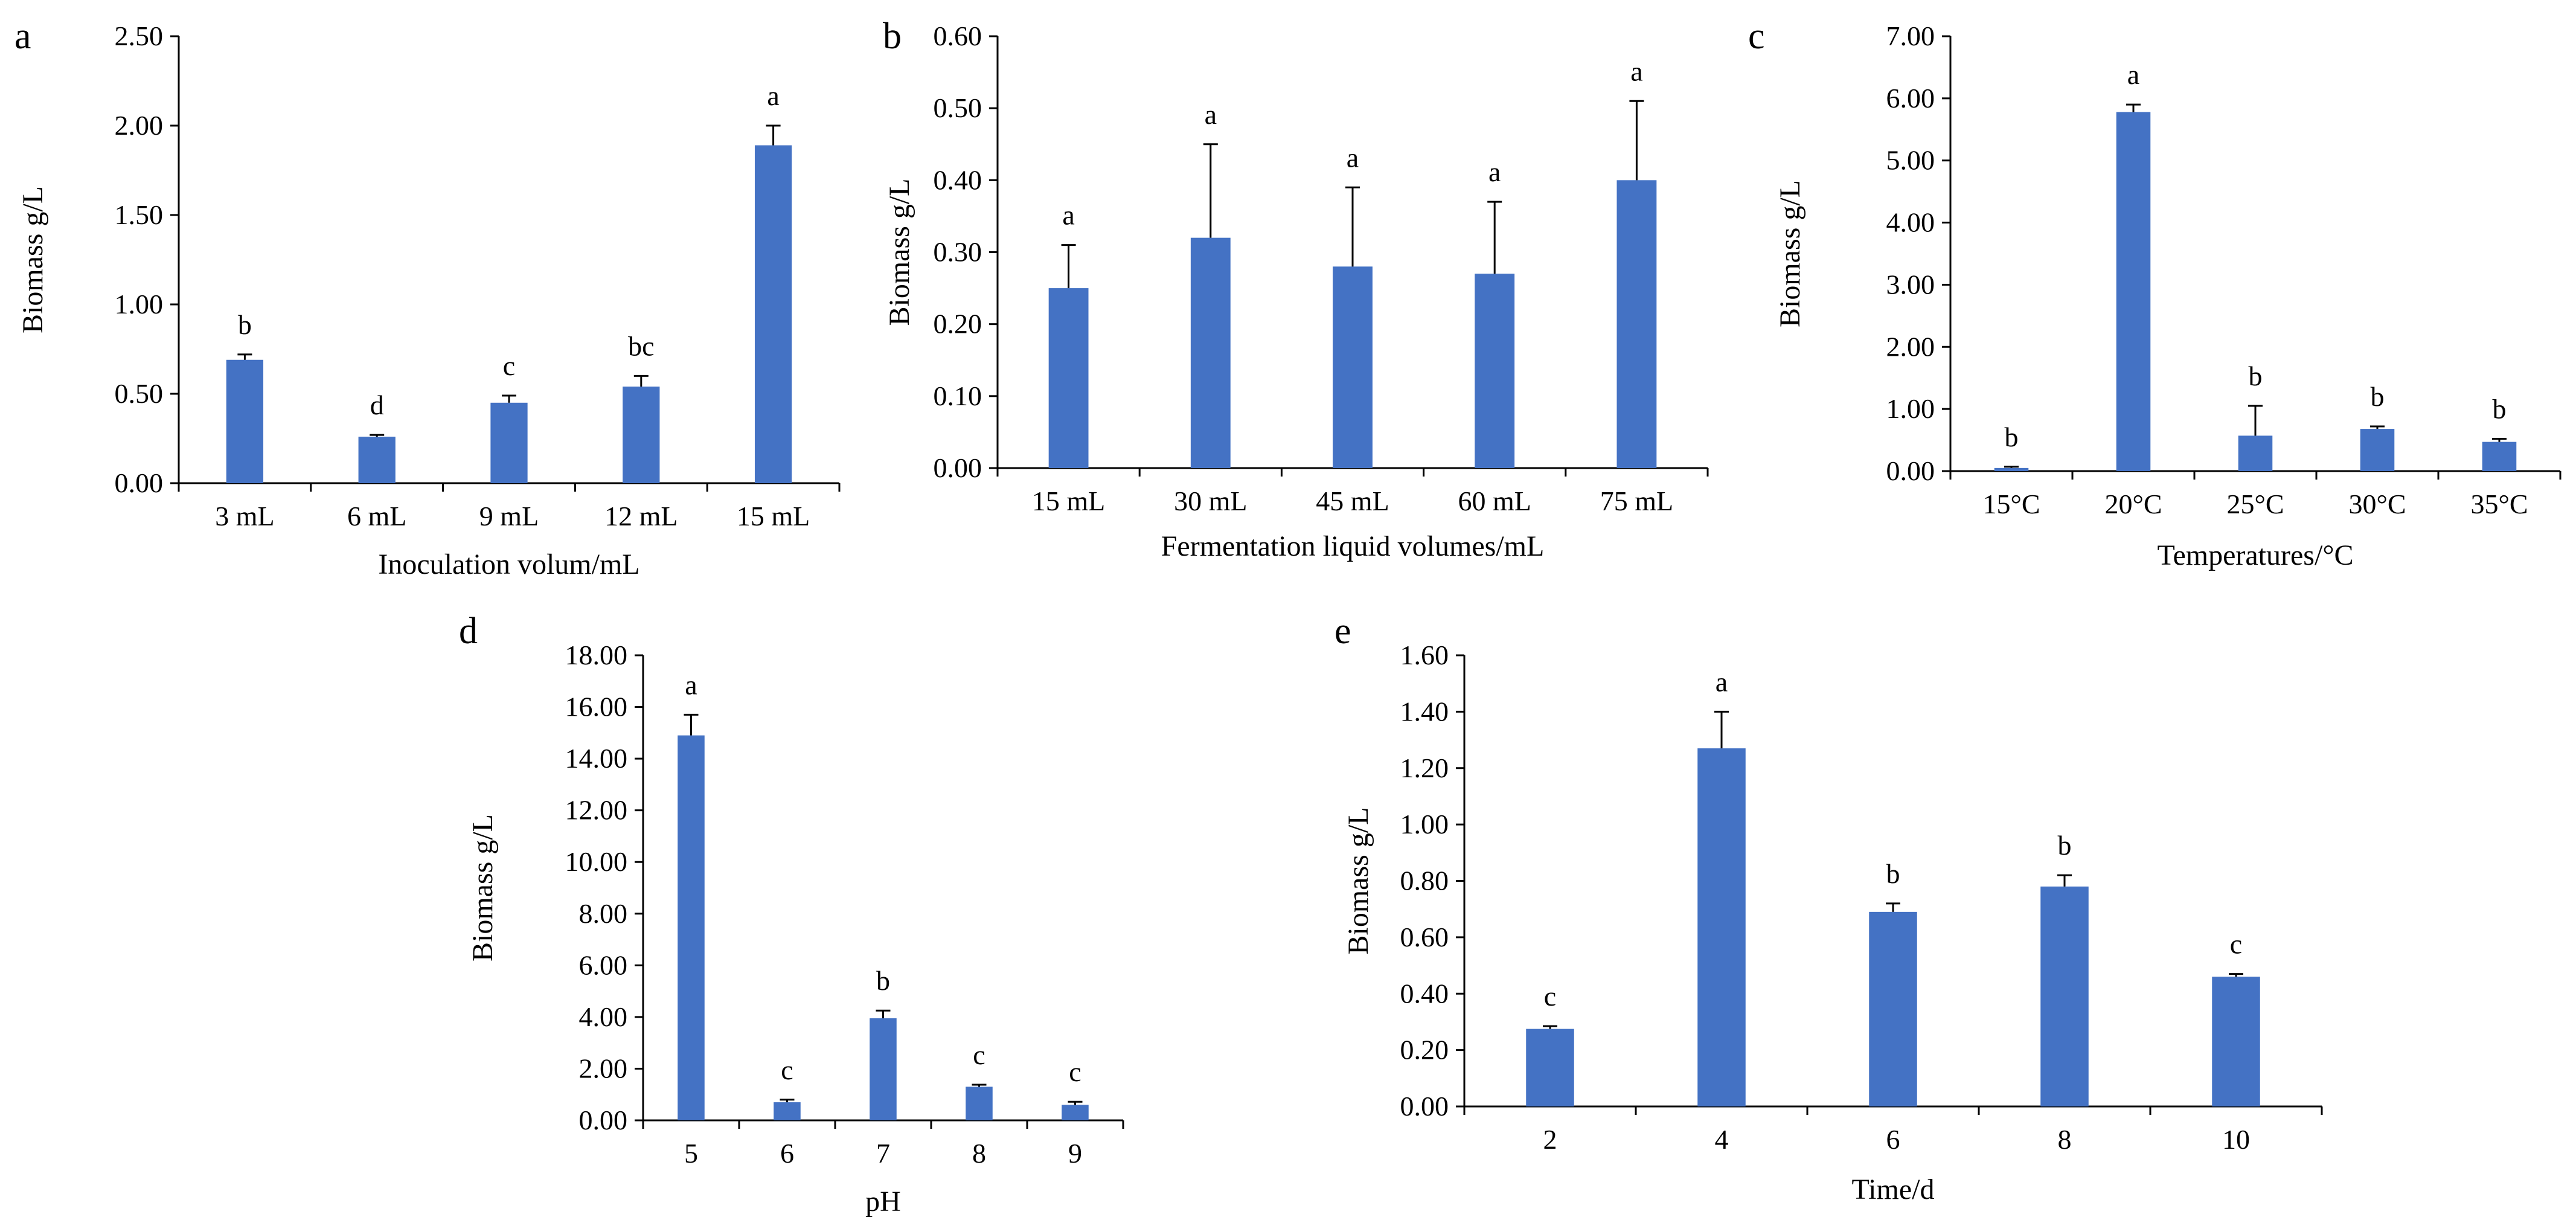  What do you see at coordinates (1210, 501) in the screenshot?
I see `x-tick-label: 30 mL` at bounding box center [1210, 501].